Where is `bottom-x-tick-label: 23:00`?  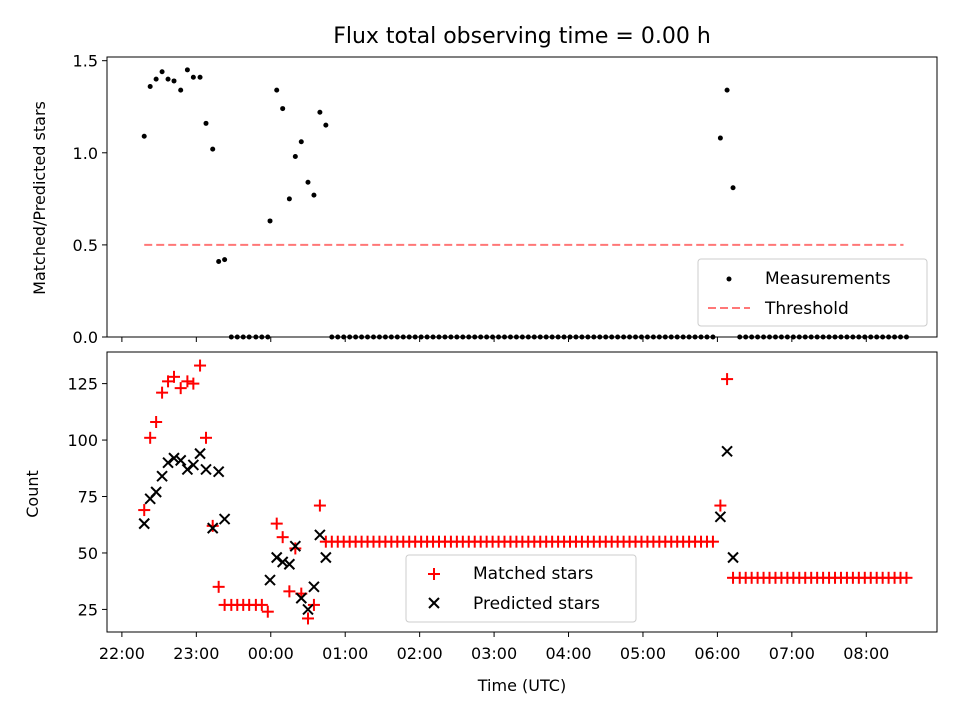 bottom-x-tick-label: 23:00 is located at coordinates (196, 653).